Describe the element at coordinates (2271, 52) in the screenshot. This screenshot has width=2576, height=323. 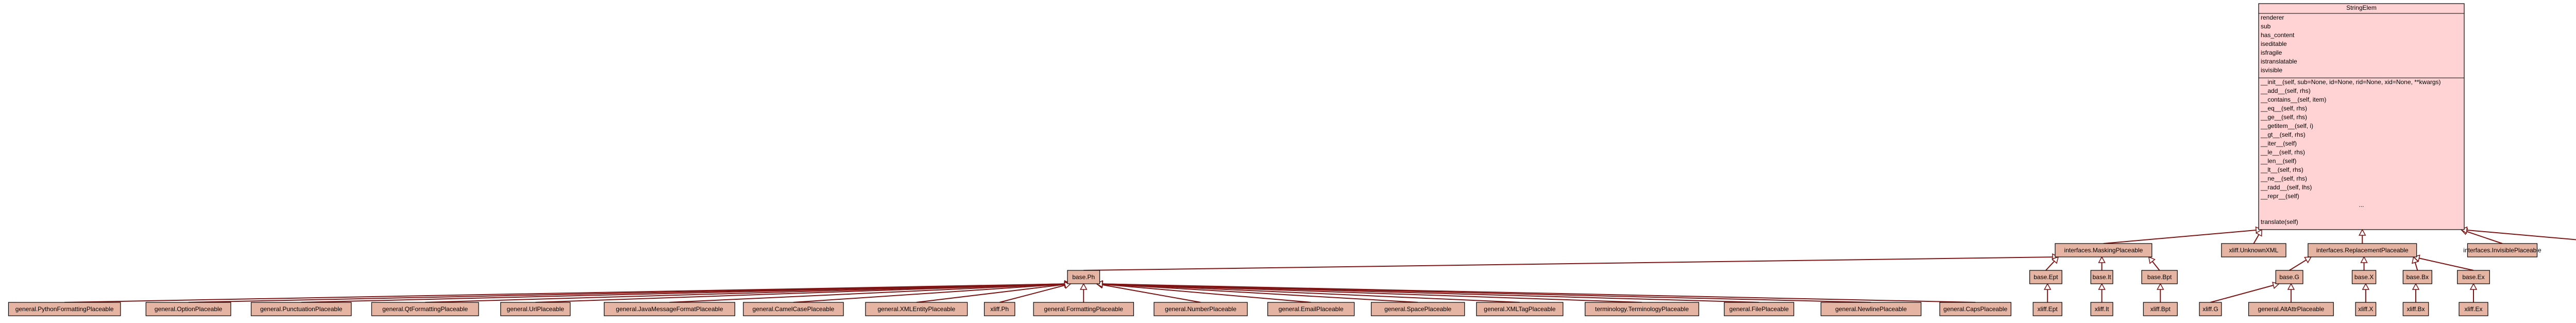
I see `attribute: isfragile` at that location.